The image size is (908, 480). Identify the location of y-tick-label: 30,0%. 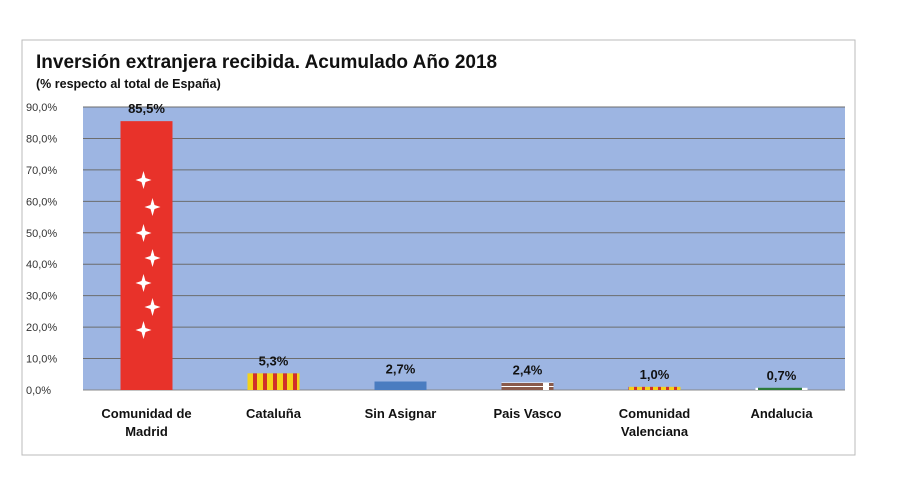
(41, 297).